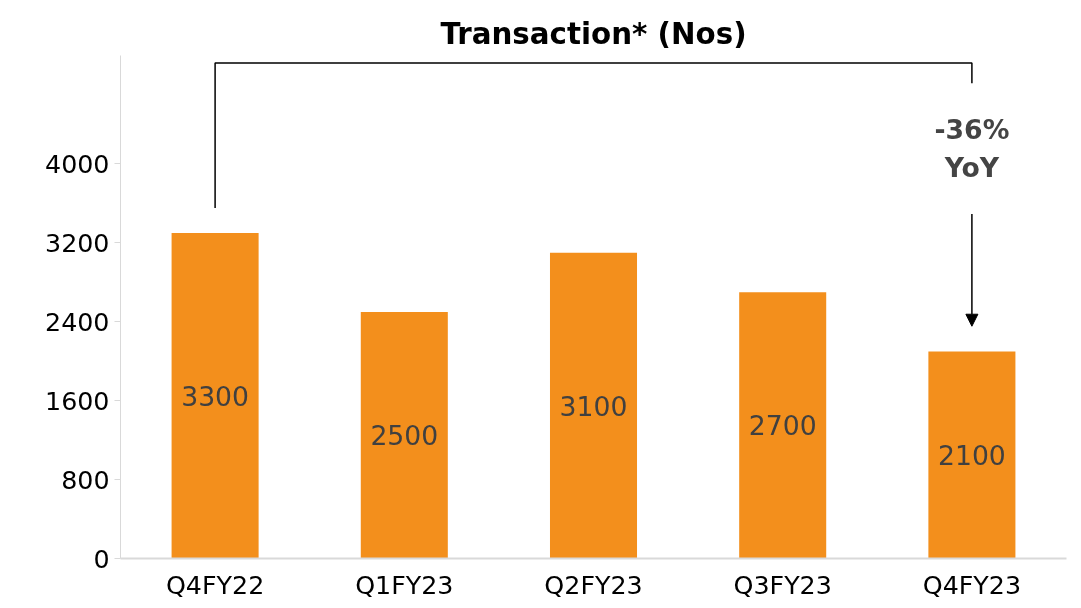 The height and width of the screenshot is (608, 1081). I want to click on data-label: 2700, so click(782, 426).